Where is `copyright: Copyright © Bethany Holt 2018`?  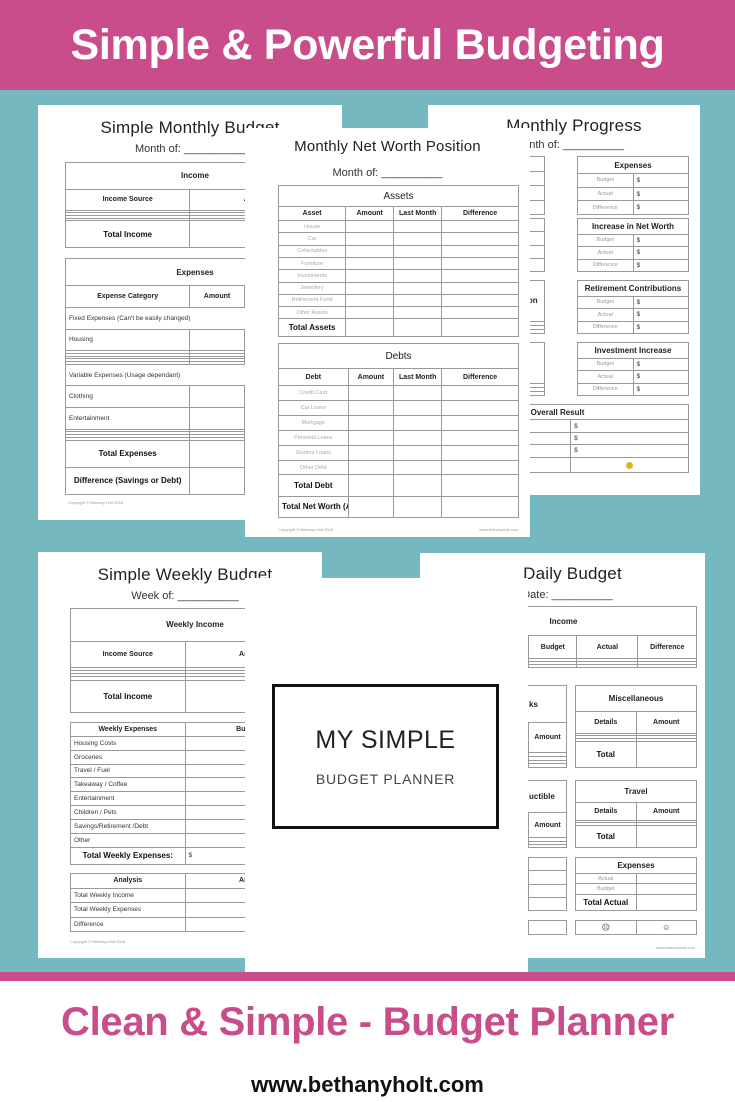
copyright: Copyright © Bethany Holt 2018 is located at coordinates (96, 502).